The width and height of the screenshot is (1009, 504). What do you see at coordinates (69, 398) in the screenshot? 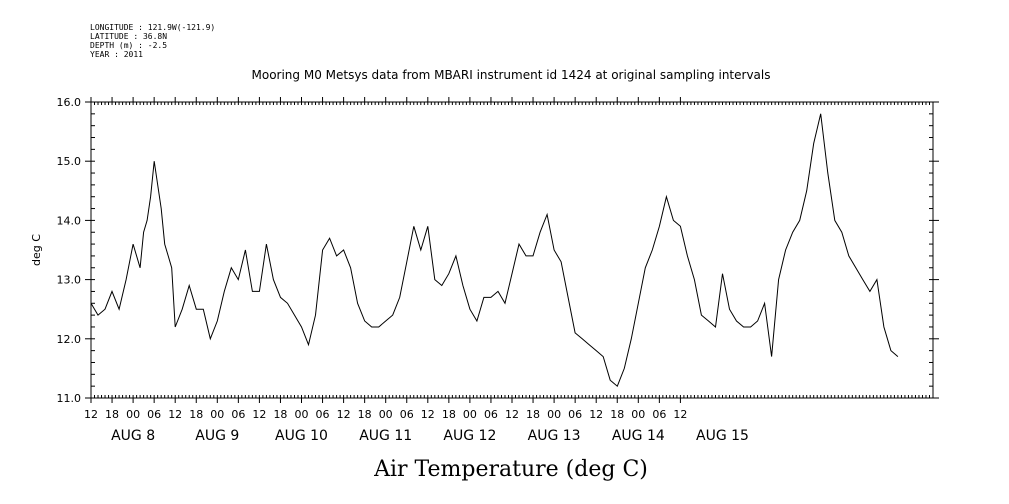
I see `y-tick-label: 11.0` at bounding box center [69, 398].